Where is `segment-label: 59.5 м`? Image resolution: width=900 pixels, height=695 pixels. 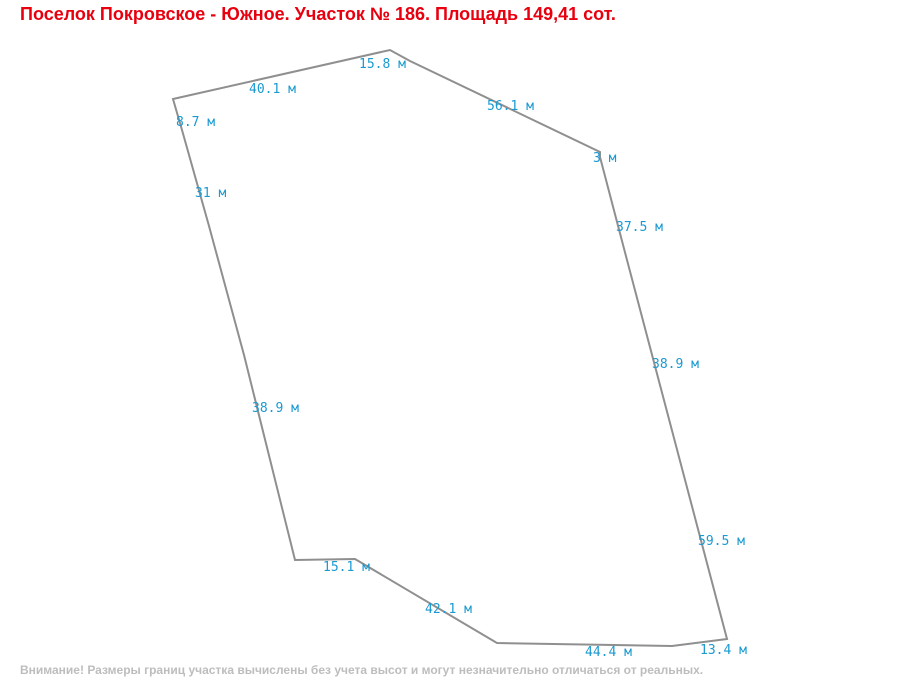
segment-label: 59.5 м is located at coordinates (721, 541).